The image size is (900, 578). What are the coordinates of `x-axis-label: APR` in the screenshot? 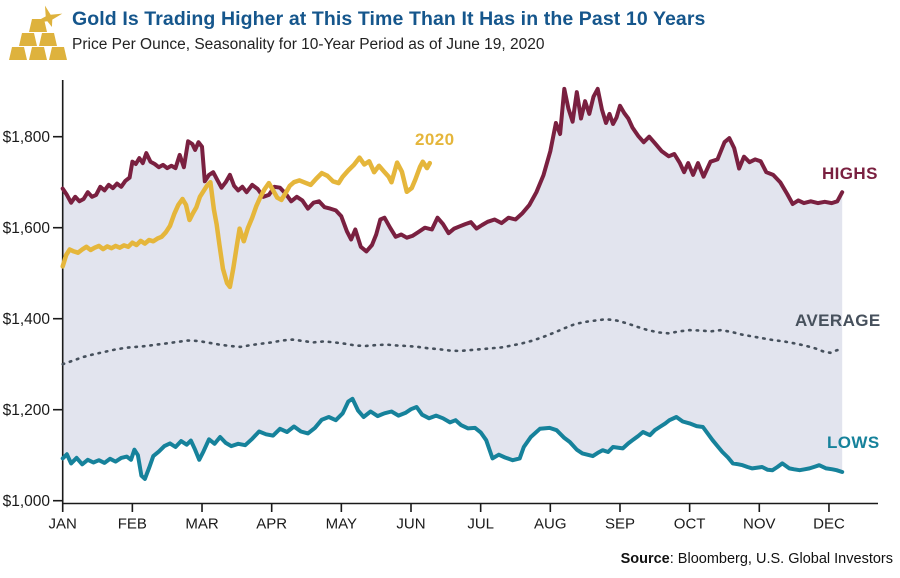 It's located at (271, 524).